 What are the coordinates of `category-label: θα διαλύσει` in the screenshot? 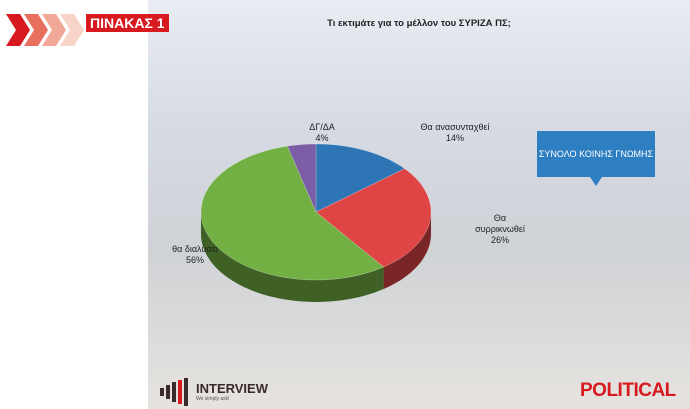 It's located at (195, 249).